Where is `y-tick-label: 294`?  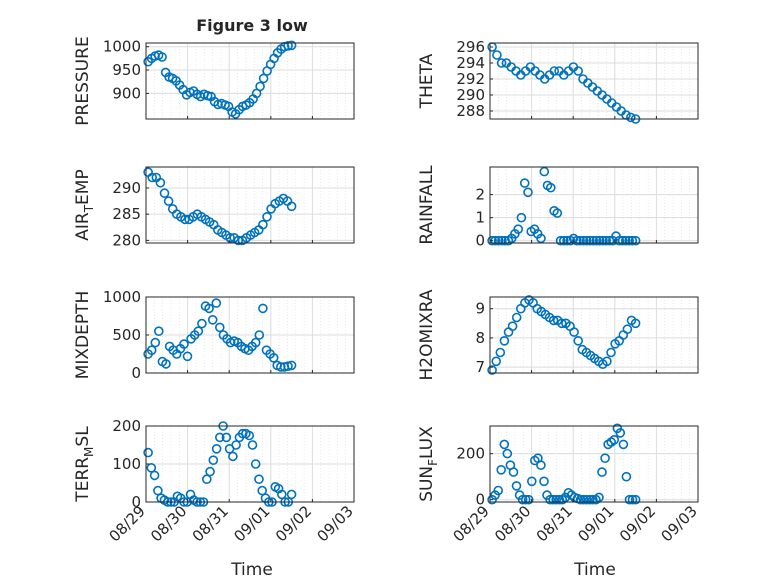 y-tick-label: 294 is located at coordinates (470, 63).